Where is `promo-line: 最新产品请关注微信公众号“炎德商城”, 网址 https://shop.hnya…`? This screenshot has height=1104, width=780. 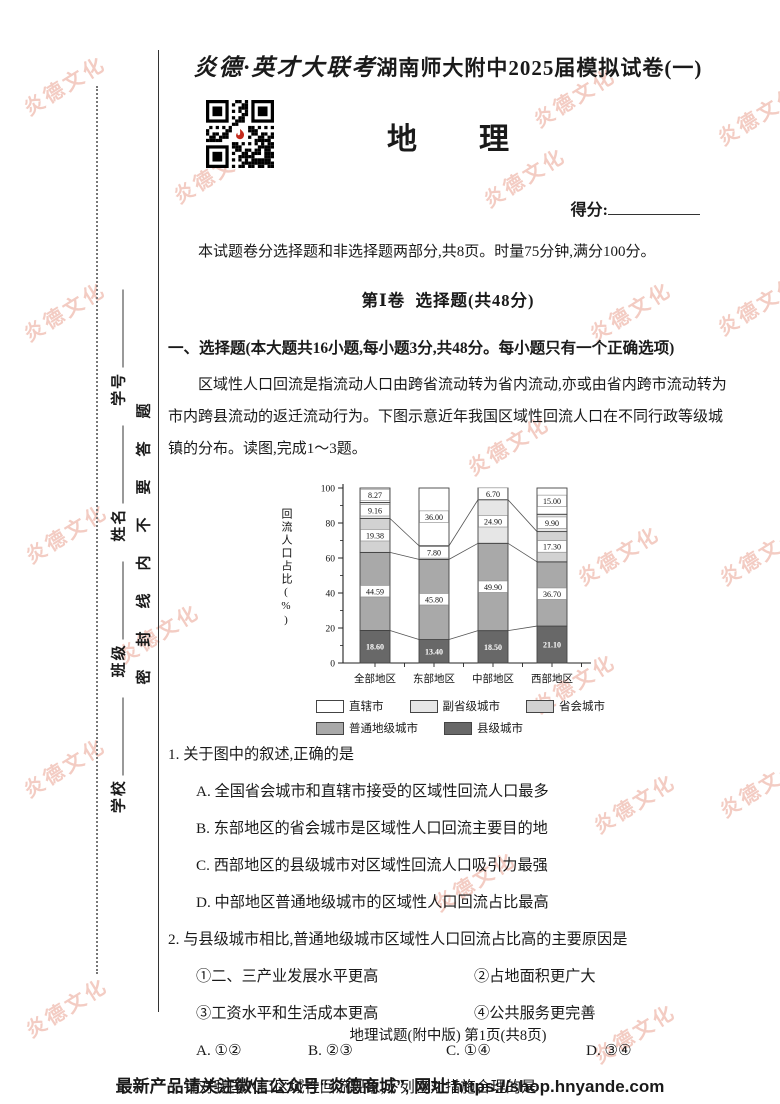 promo-line: 最新产品请关注微信公众号“炎德商城”, 网址 https://shop.hnya… is located at coordinates (390, 1086).